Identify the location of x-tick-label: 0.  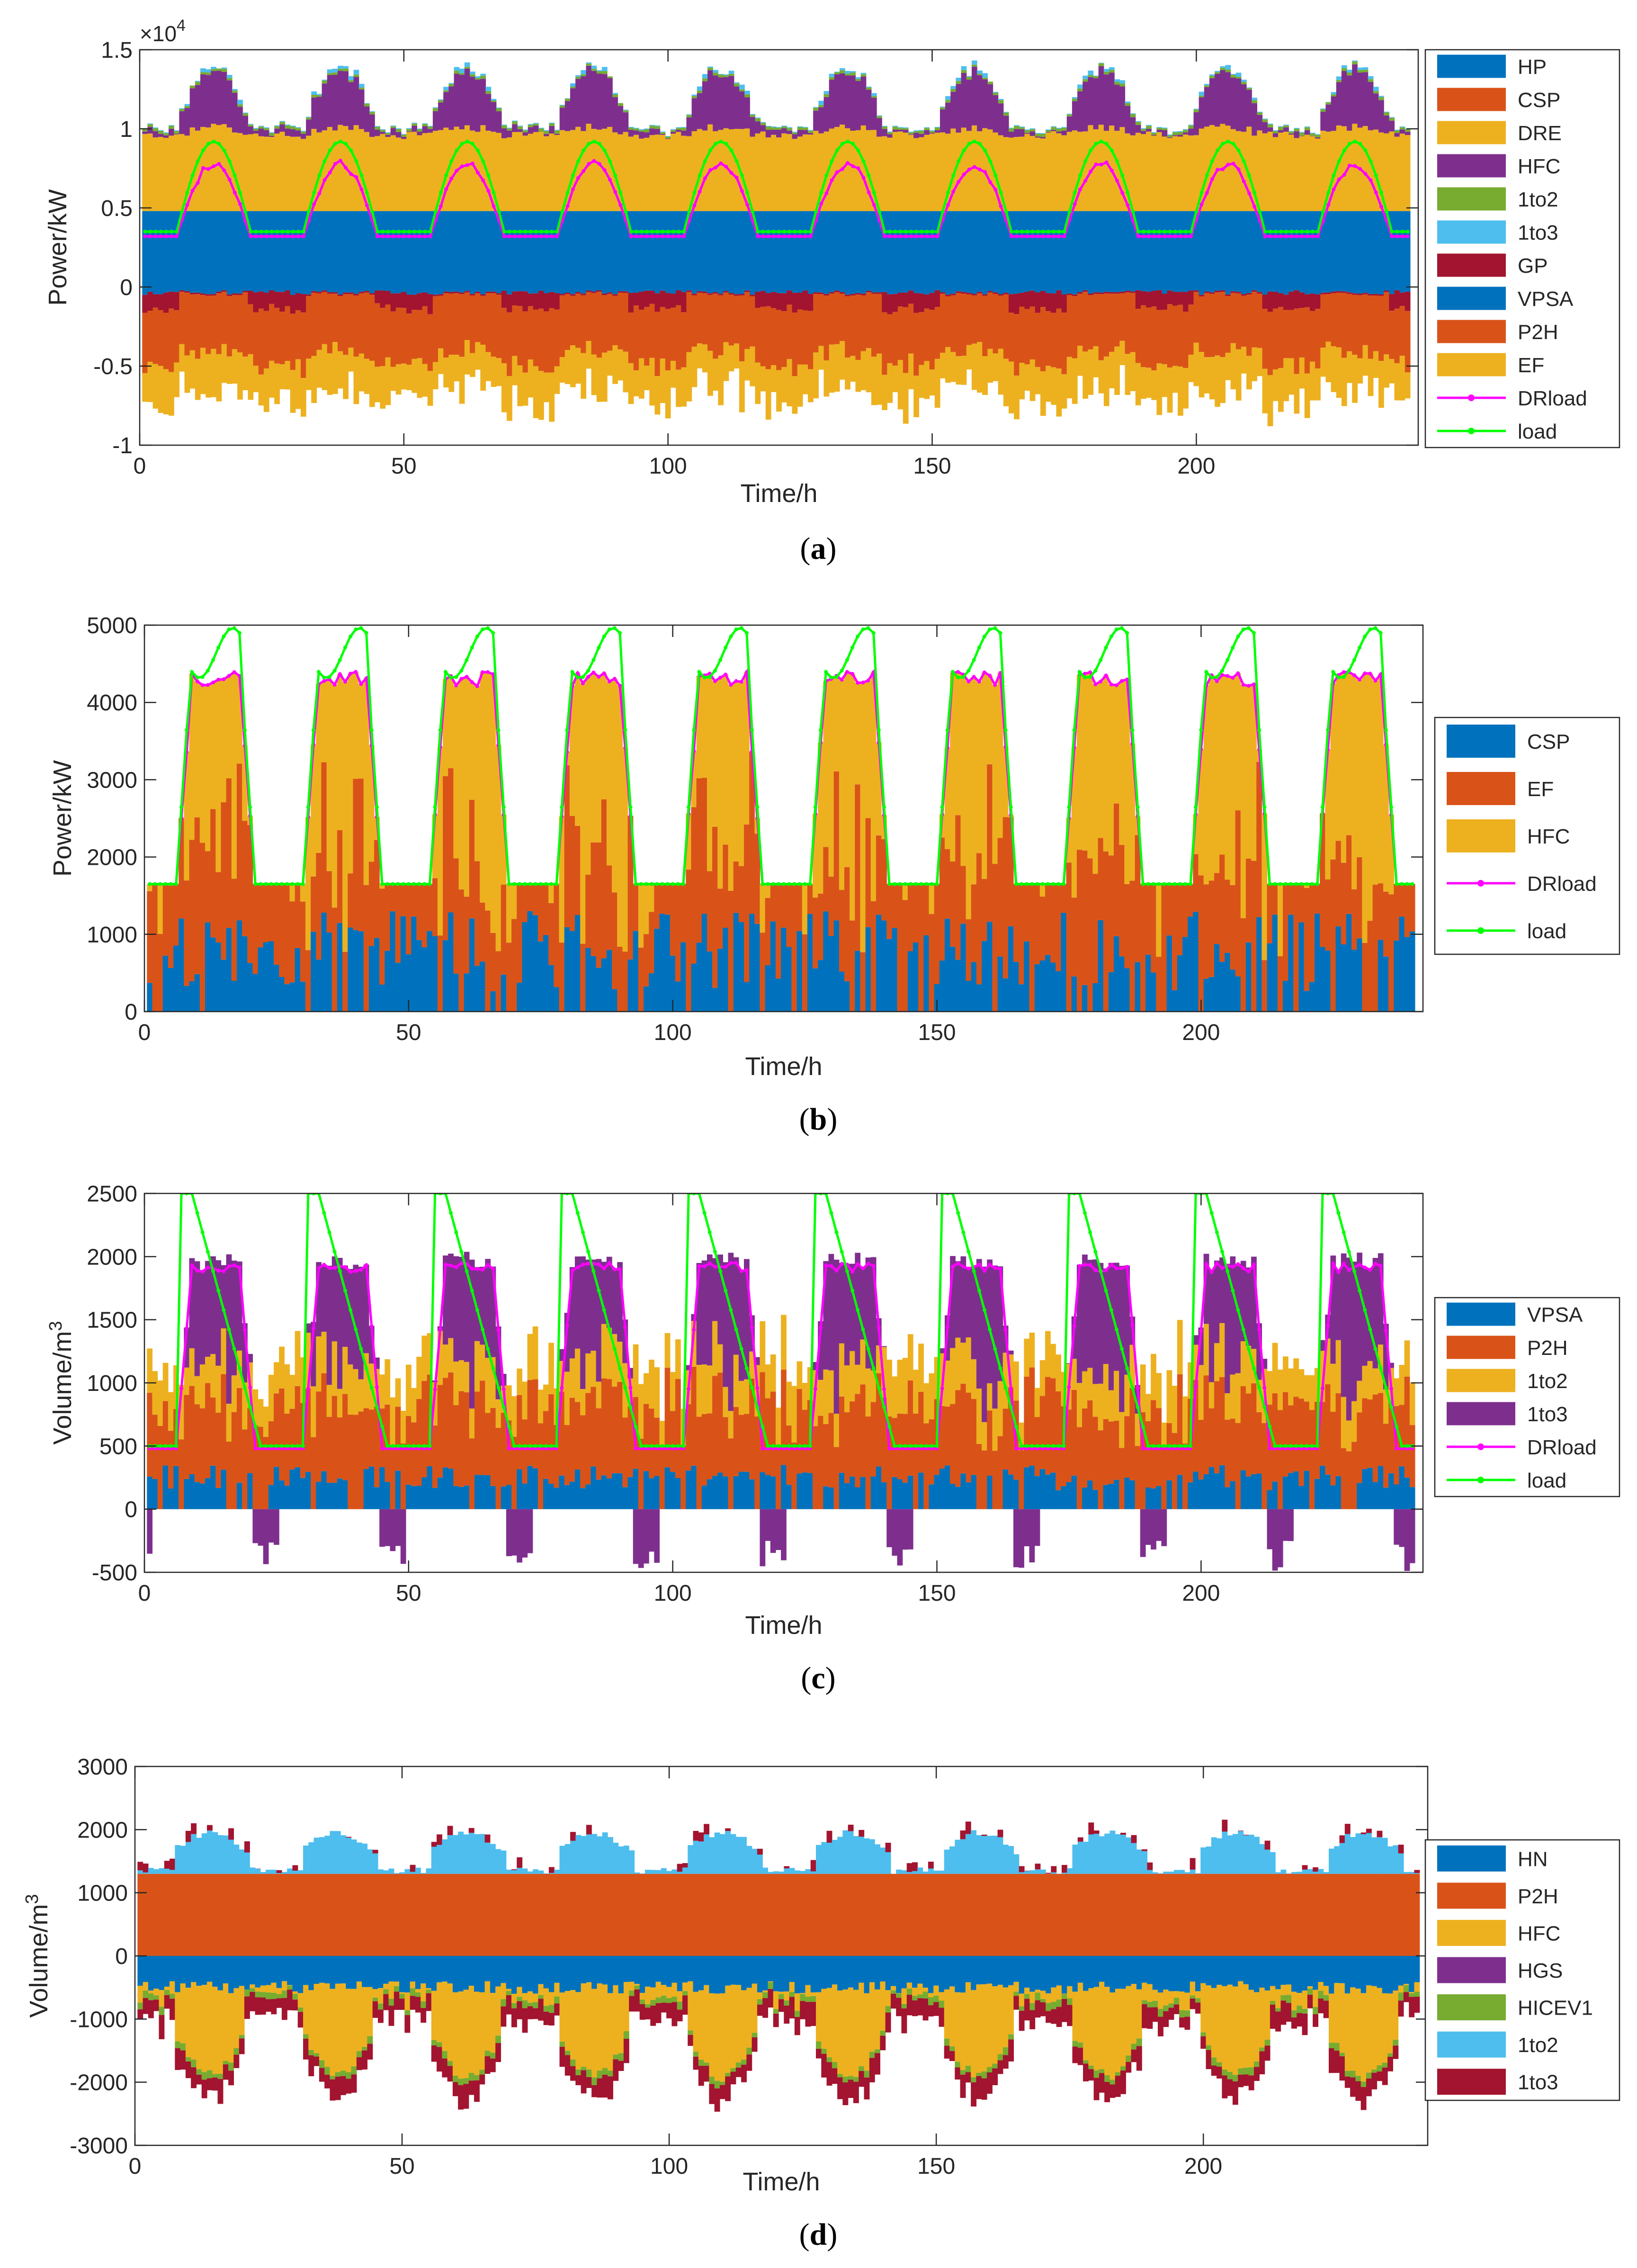
(145, 1593).